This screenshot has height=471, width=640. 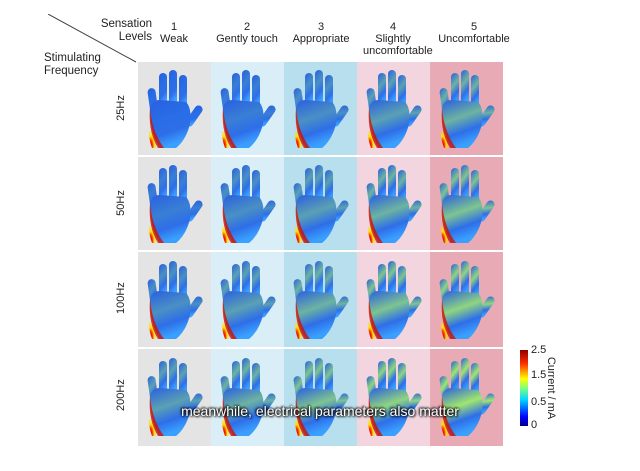 I want to click on sensation-level-header: 1 Weak, so click(x=174, y=33).